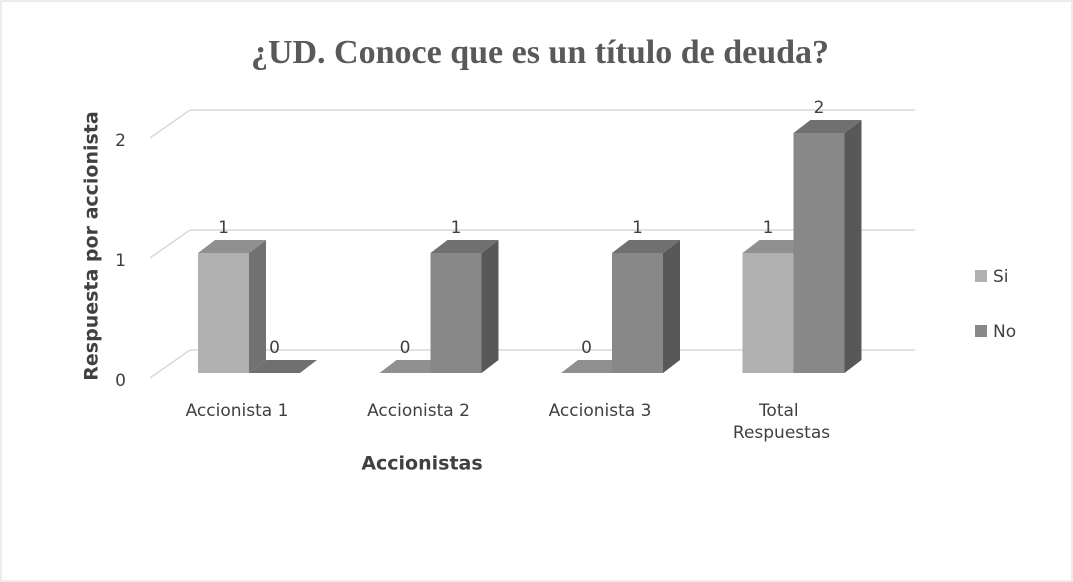 The image size is (1073, 582). What do you see at coordinates (120, 381) in the screenshot?
I see `y-tick-label: 0` at bounding box center [120, 381].